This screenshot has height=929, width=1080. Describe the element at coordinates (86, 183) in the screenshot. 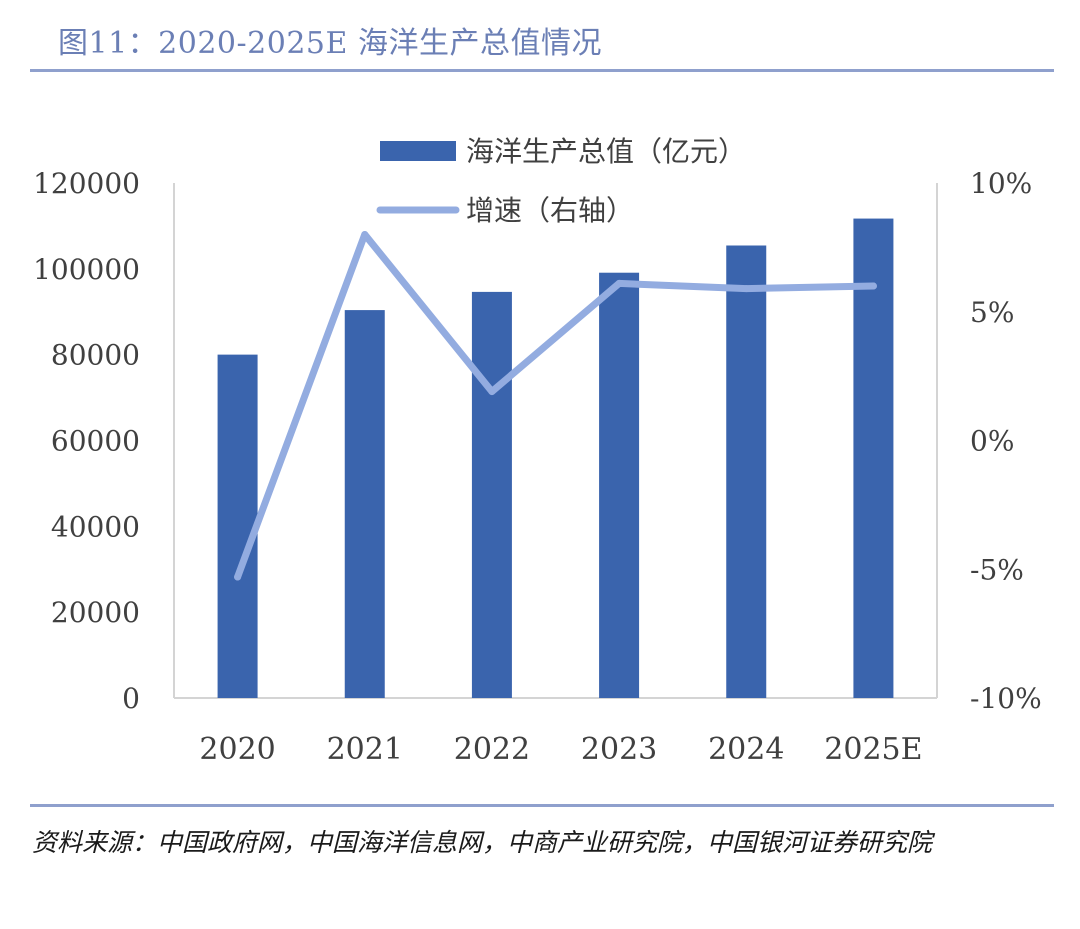

I see `left-tick-label: 120000` at that location.